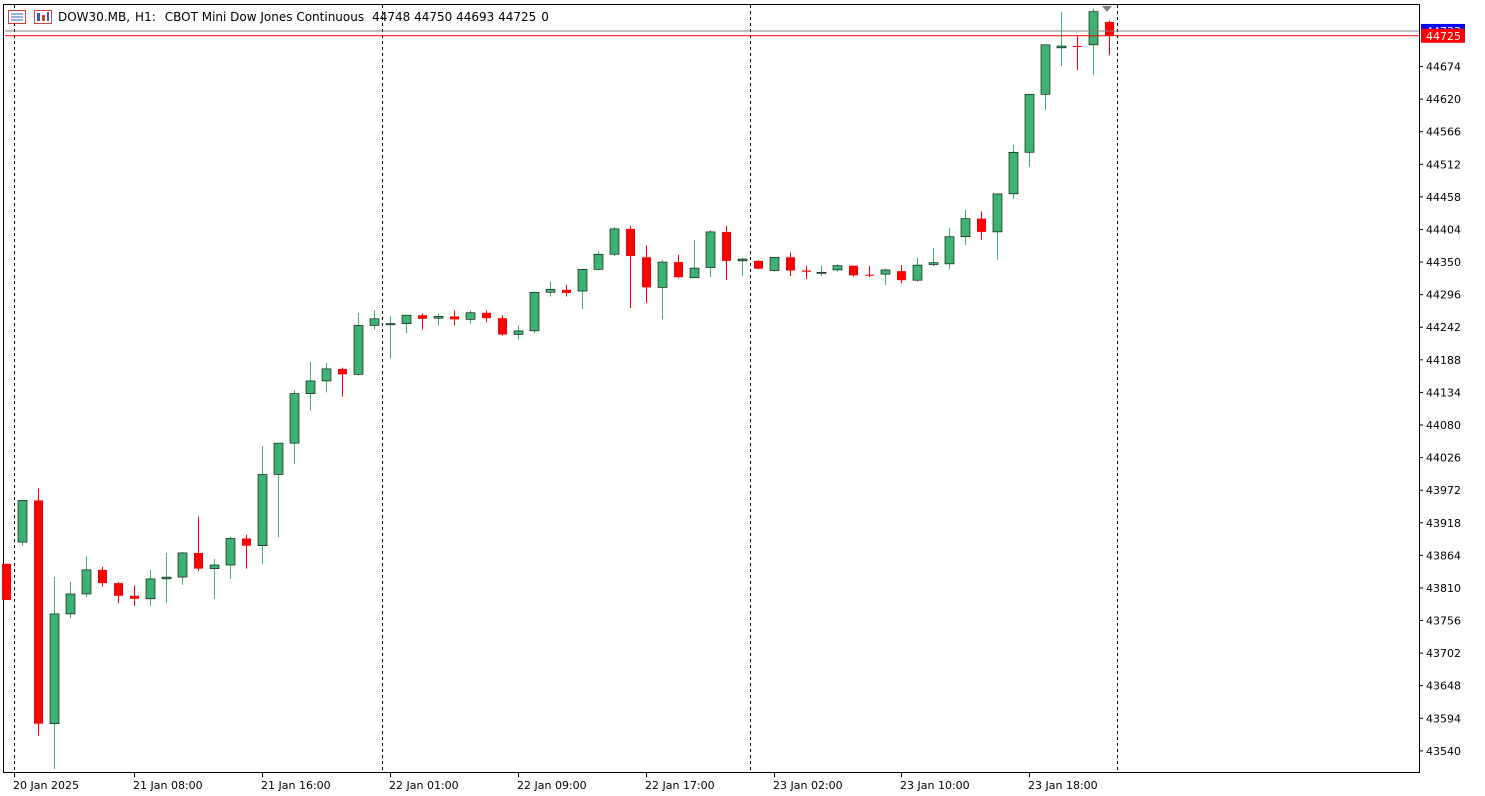  I want to click on y-tick-label: 43810, so click(1443, 588).